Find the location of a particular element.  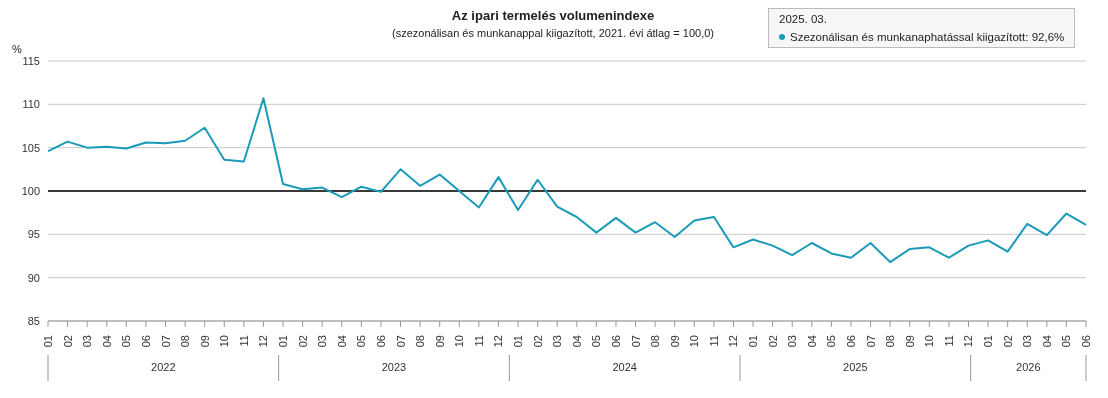

text: 2026 is located at coordinates (1028, 367).